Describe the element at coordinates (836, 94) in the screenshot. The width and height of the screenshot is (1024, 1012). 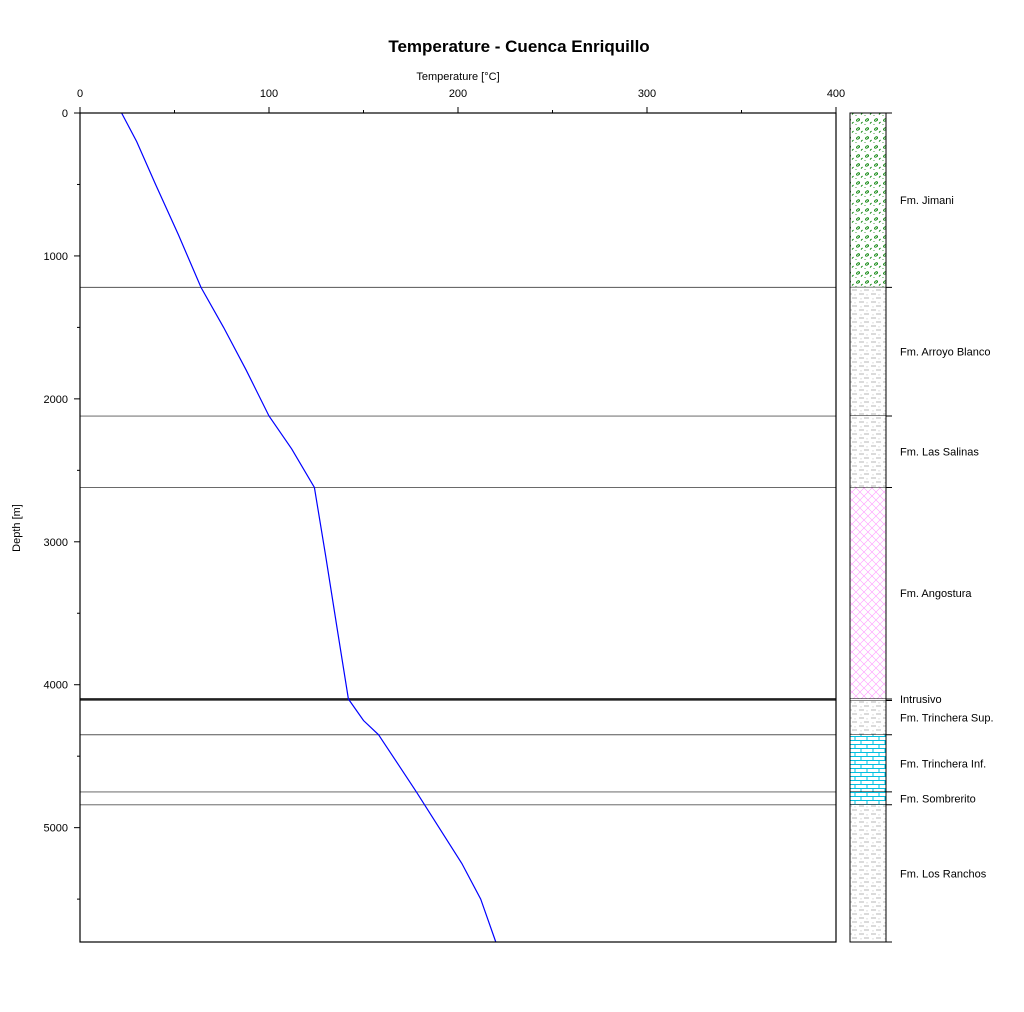
I see `x-tick-label: 400` at that location.